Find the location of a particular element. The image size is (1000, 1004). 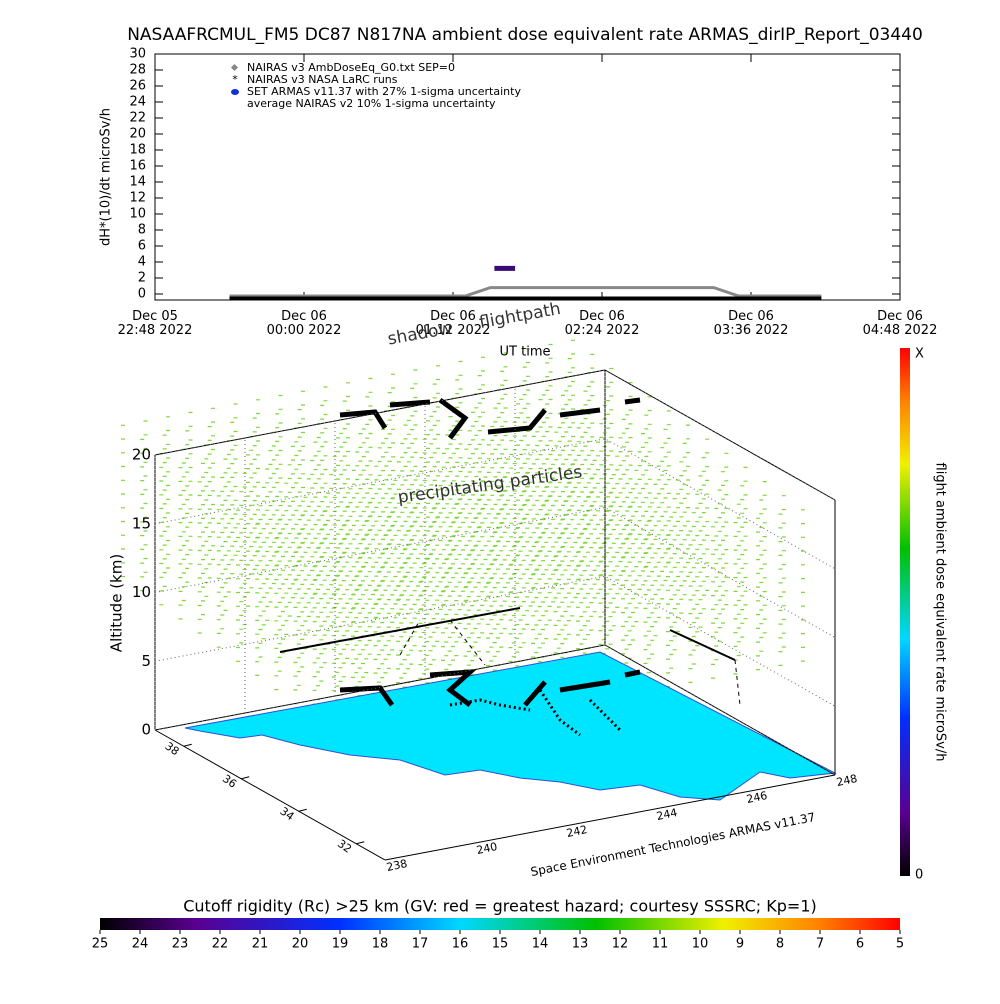

x-tick-label: Dec 06 04:48 2022 is located at coordinates (900, 323).